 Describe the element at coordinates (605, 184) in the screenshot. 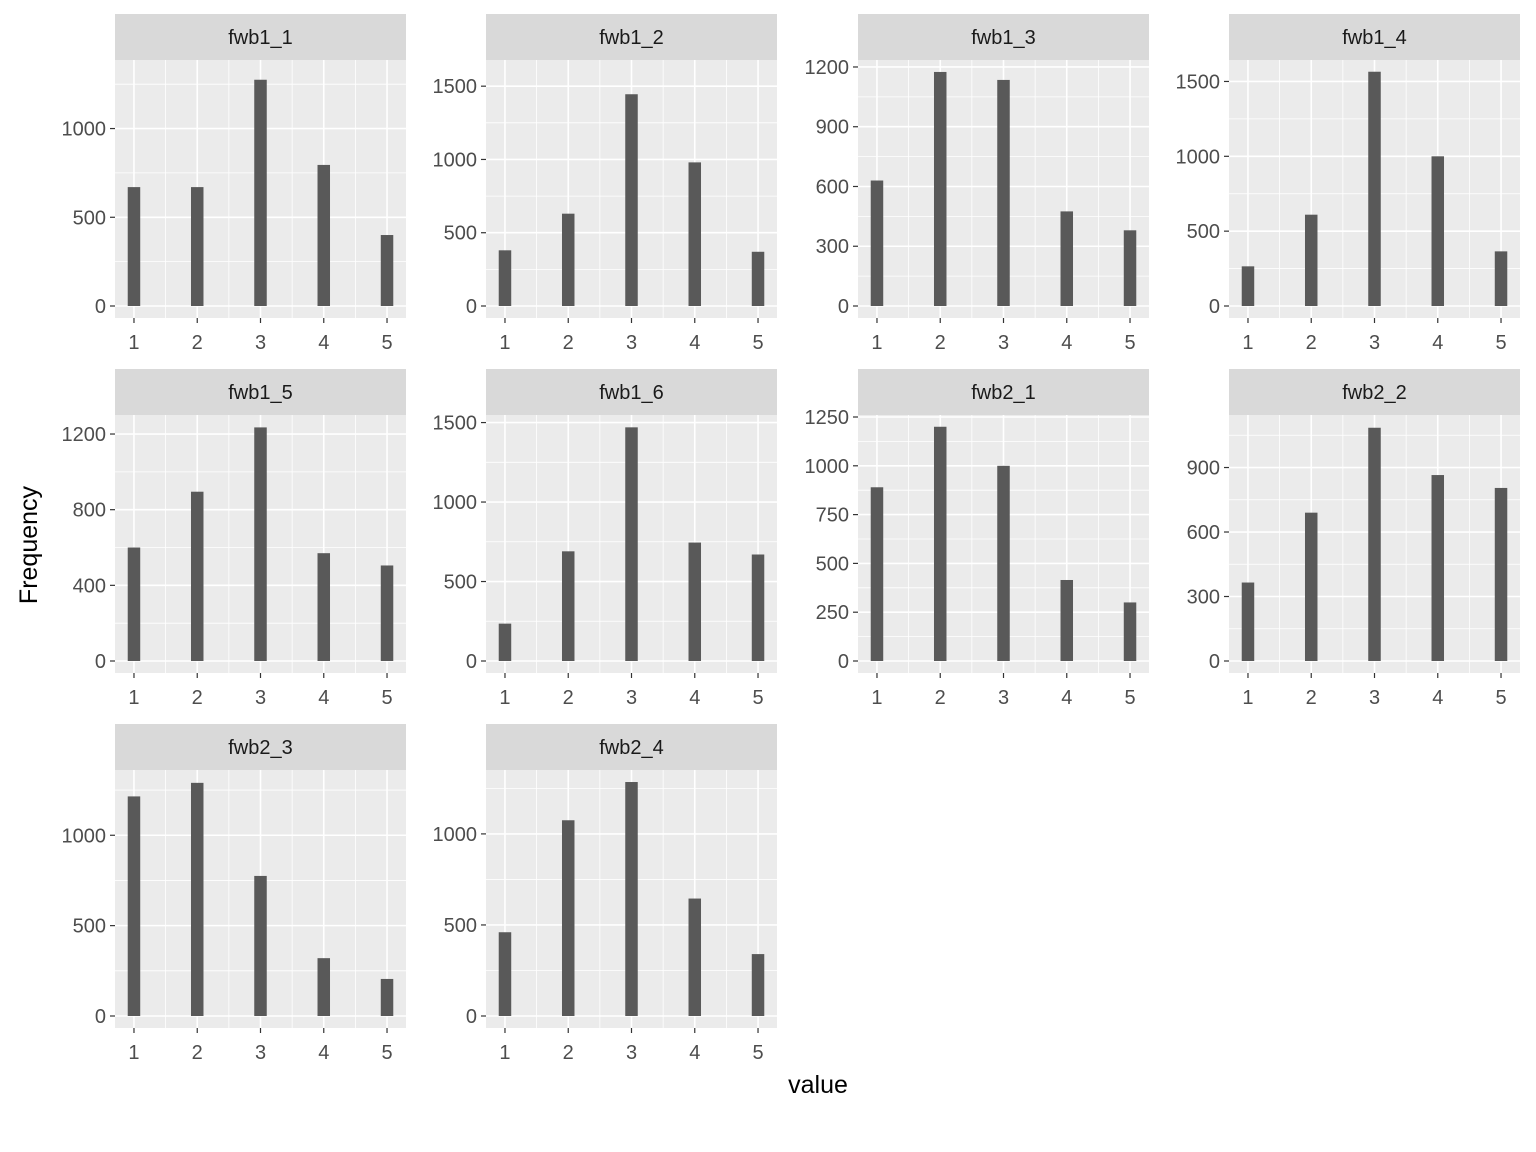

I see `panel-fwb1-2: fwb1_2 0 500 1000 1500 1 2 3 4 5` at that location.